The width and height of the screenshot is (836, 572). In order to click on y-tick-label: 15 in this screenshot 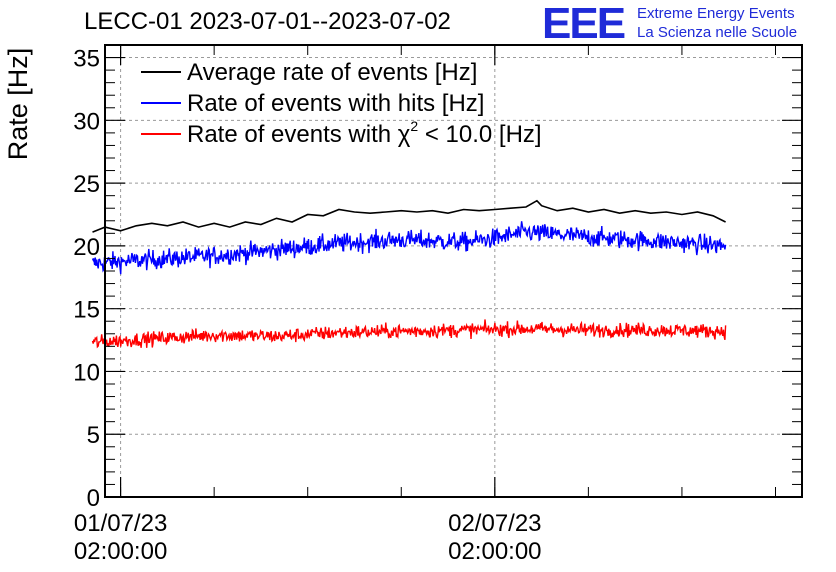, I will do `click(86, 310)`.